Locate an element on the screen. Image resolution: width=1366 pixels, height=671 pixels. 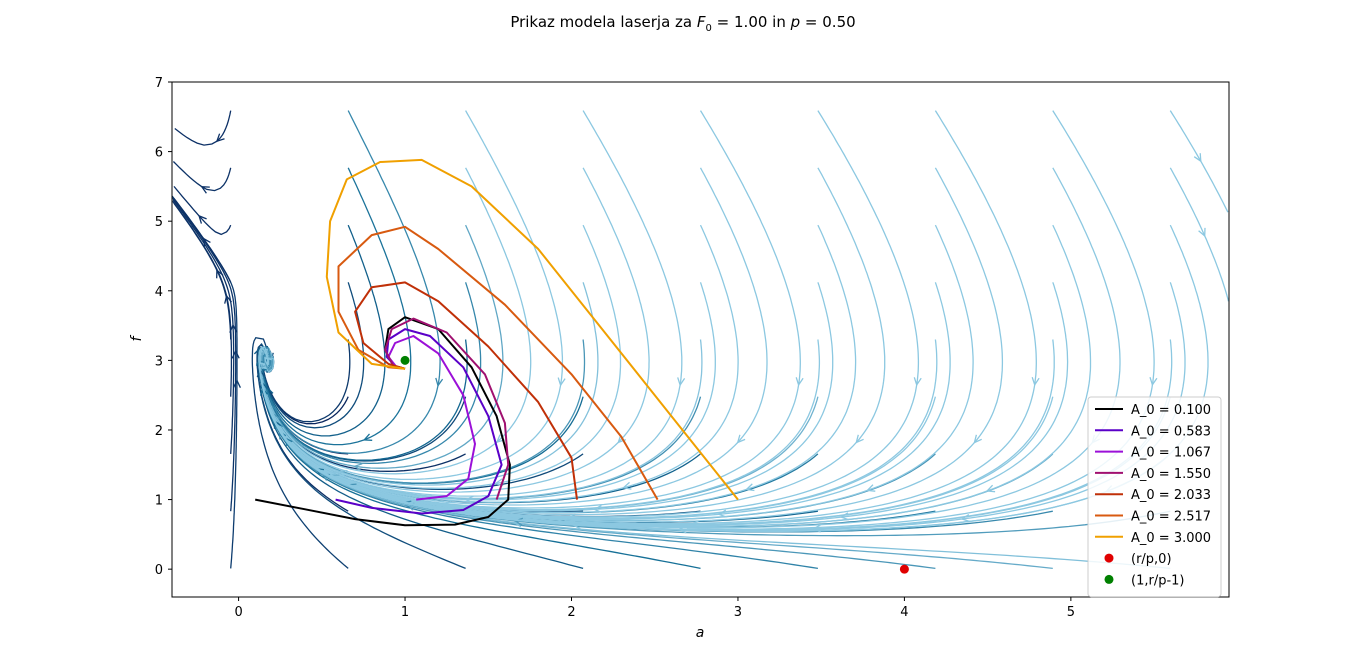
x-tick-label: 0 is located at coordinates (238, 612).